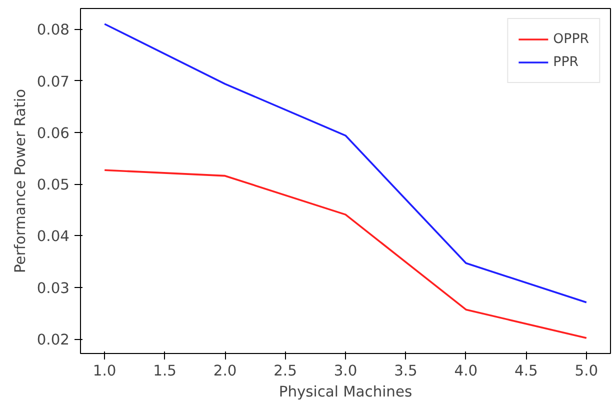  What do you see at coordinates (566, 62) in the screenshot?
I see `legend-label: PPR` at bounding box center [566, 62].